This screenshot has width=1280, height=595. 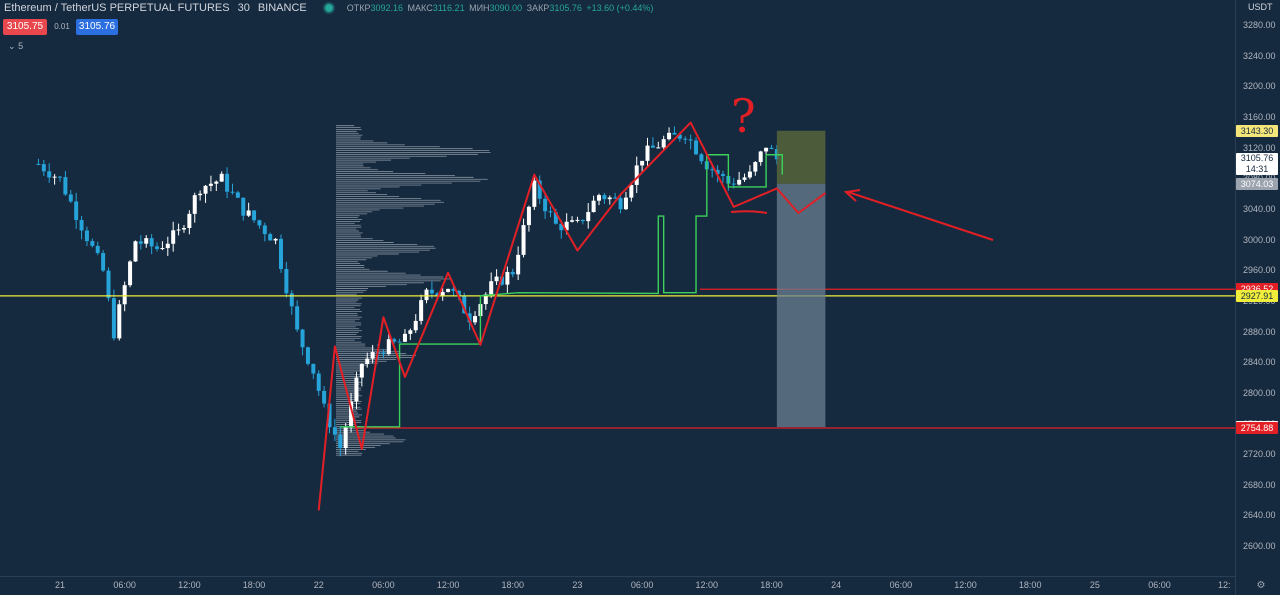 What do you see at coordinates (1257, 130) in the screenshot?
I see `price-label-target: 3143.30` at bounding box center [1257, 130].